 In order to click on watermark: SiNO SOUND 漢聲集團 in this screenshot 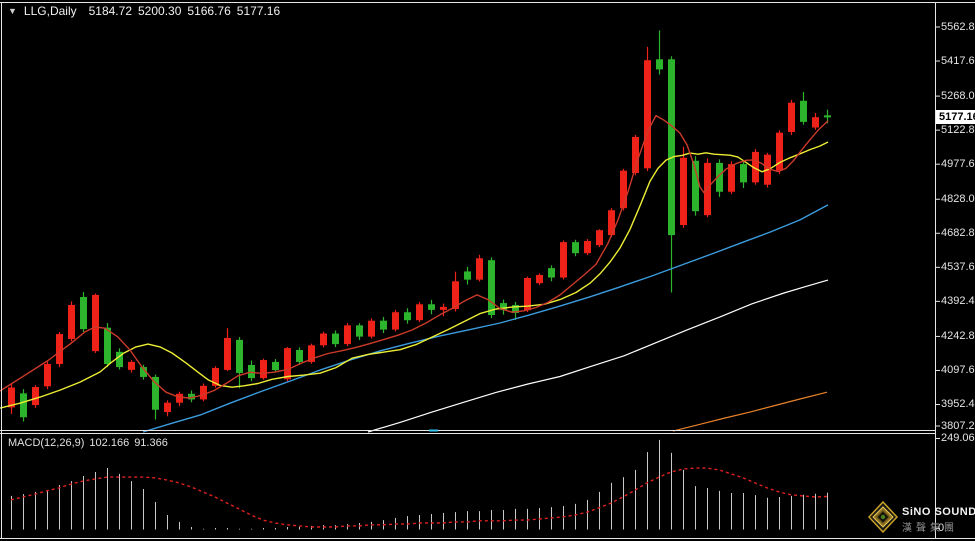, I will do `click(921, 518)`.